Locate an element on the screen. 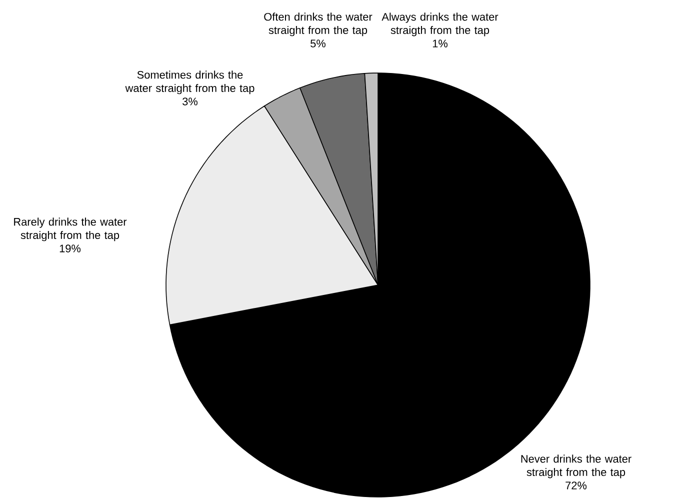  slice-label: Always drinks the water straigth from the tap is located at coordinates (440, 24).